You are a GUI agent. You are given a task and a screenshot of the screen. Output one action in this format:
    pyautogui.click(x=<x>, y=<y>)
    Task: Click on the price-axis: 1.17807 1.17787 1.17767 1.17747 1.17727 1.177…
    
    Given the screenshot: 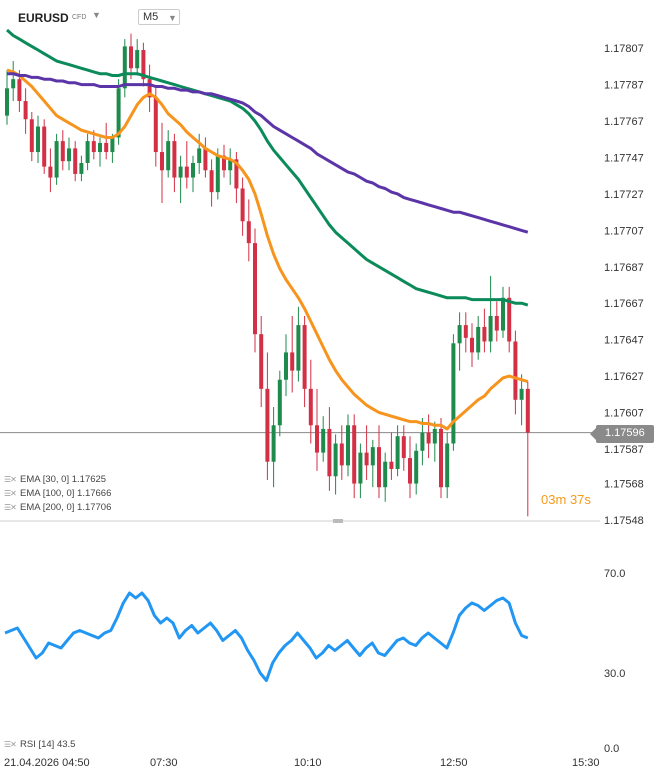 What is the action you would take?
    pyautogui.click(x=624, y=285)
    